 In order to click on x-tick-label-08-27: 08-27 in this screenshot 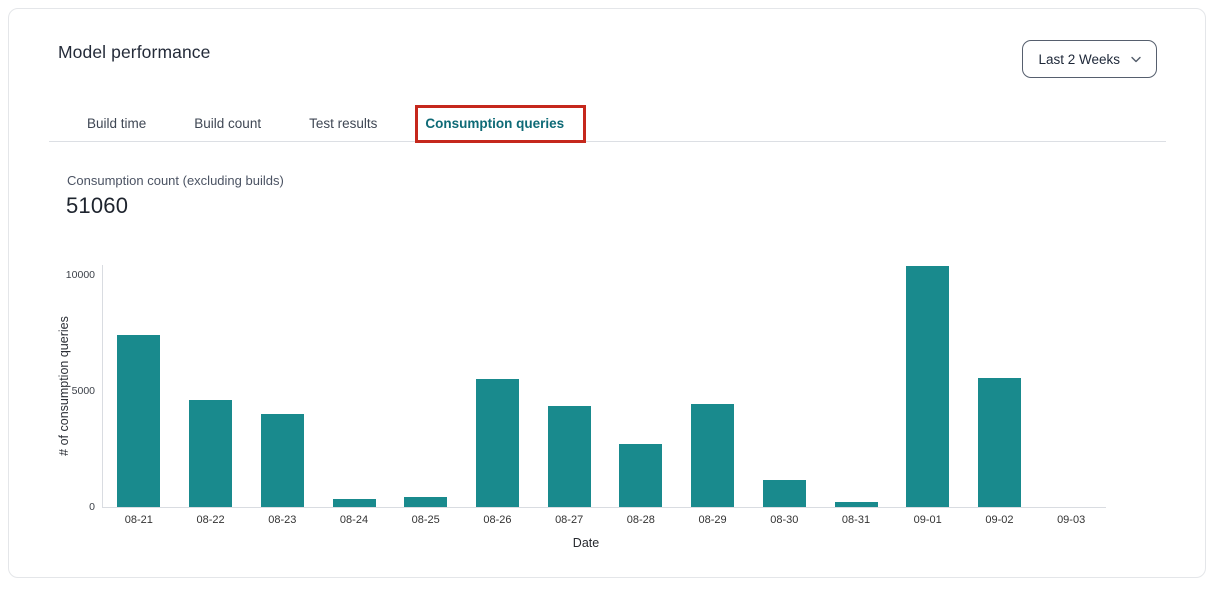, I will do `click(569, 520)`.